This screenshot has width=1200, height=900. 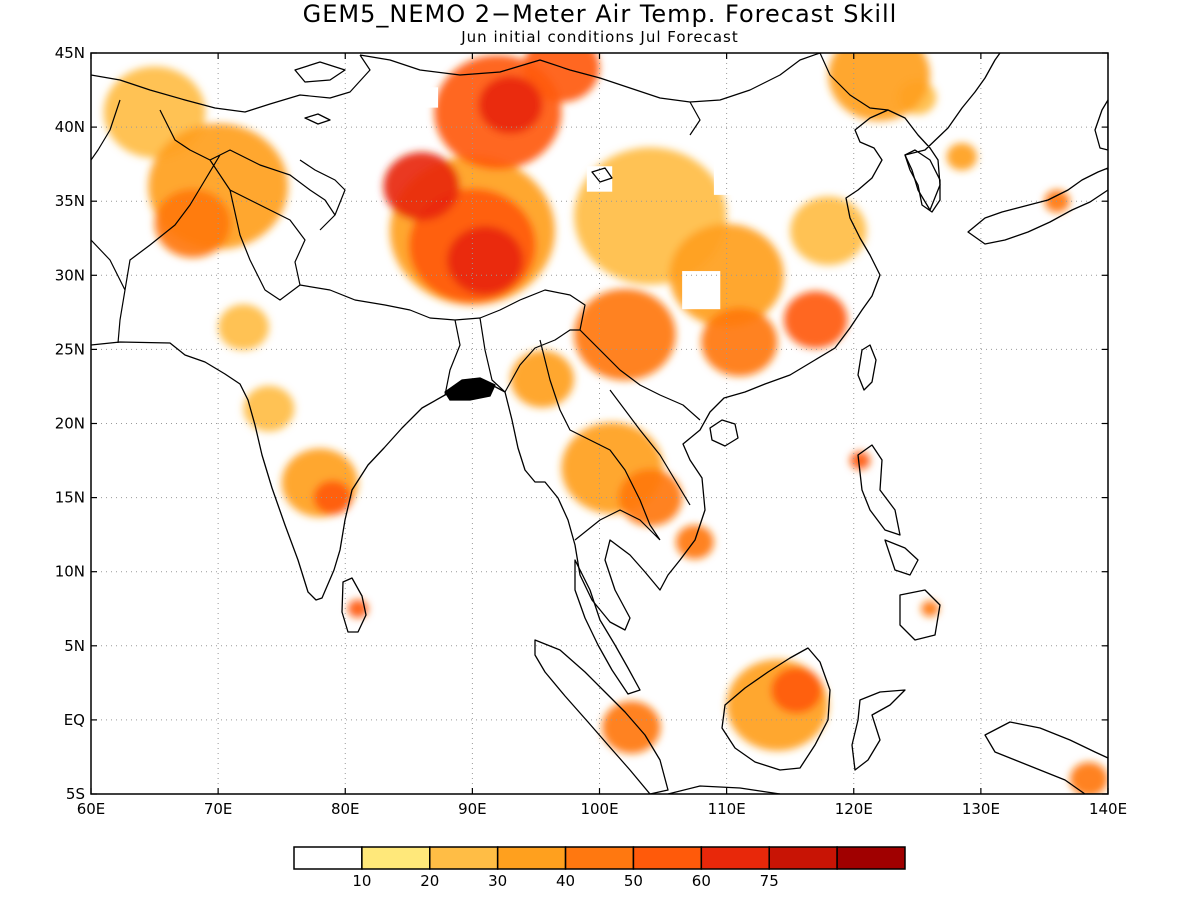 I want to click on new-guinea-coastline, so click(x=1046, y=757).